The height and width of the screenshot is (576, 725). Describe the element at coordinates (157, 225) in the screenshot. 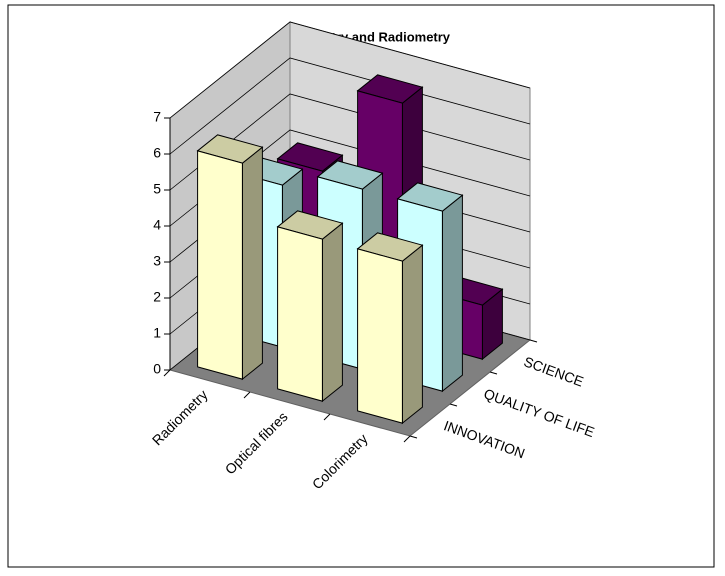

I see `y-tick-label: 4` at that location.